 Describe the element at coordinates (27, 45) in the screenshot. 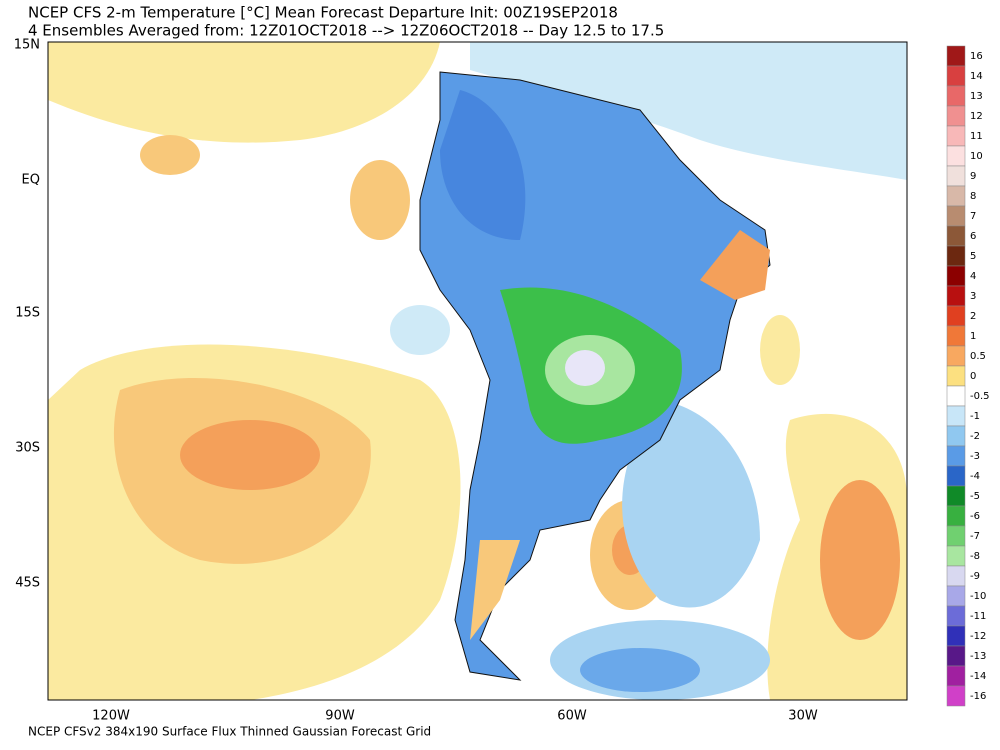

I see `lat-label: 15N` at that location.